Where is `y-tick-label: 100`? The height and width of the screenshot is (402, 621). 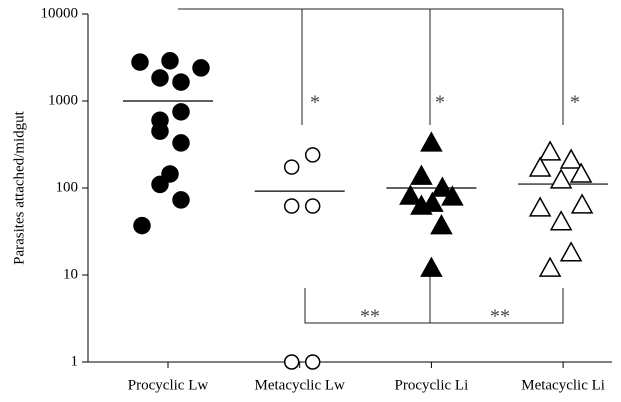
y-tick-label: 100 is located at coordinates (67, 187).